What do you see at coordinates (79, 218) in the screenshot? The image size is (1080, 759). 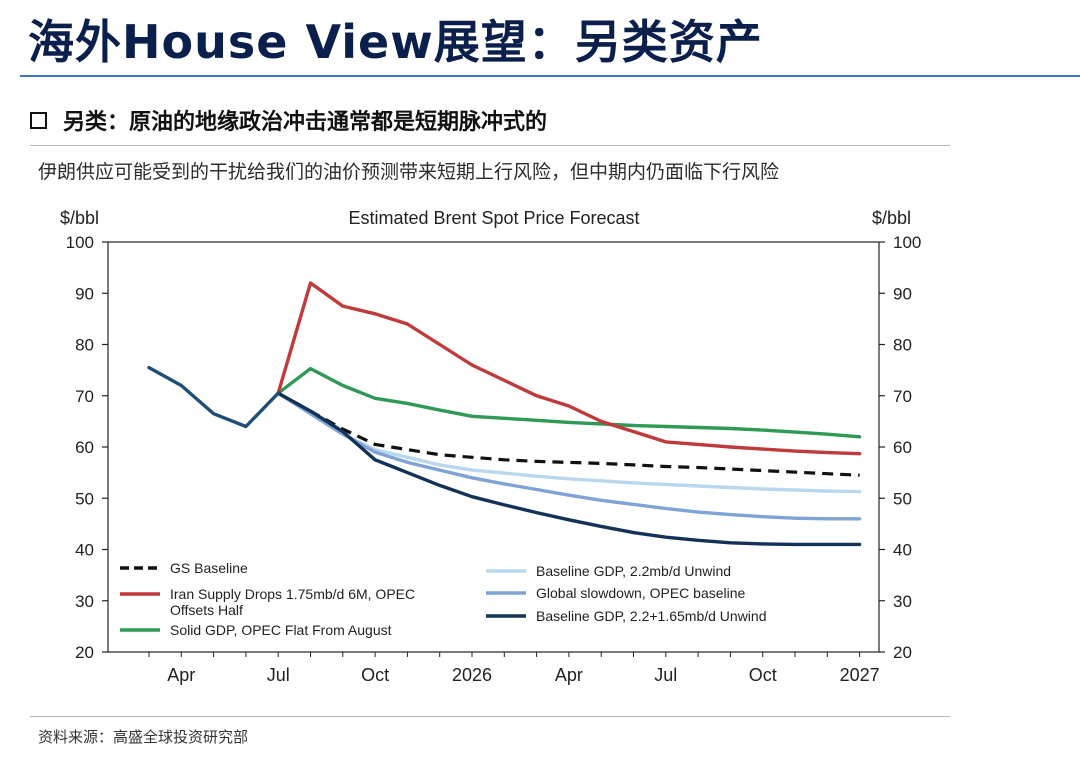 I see `y-axis-label-left: $/bbl` at bounding box center [79, 218].